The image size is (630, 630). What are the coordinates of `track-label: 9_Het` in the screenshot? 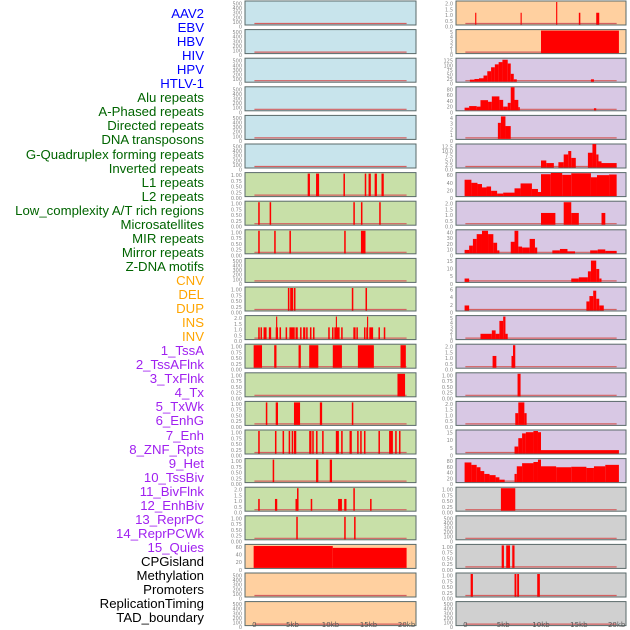 It's located at (186, 463).